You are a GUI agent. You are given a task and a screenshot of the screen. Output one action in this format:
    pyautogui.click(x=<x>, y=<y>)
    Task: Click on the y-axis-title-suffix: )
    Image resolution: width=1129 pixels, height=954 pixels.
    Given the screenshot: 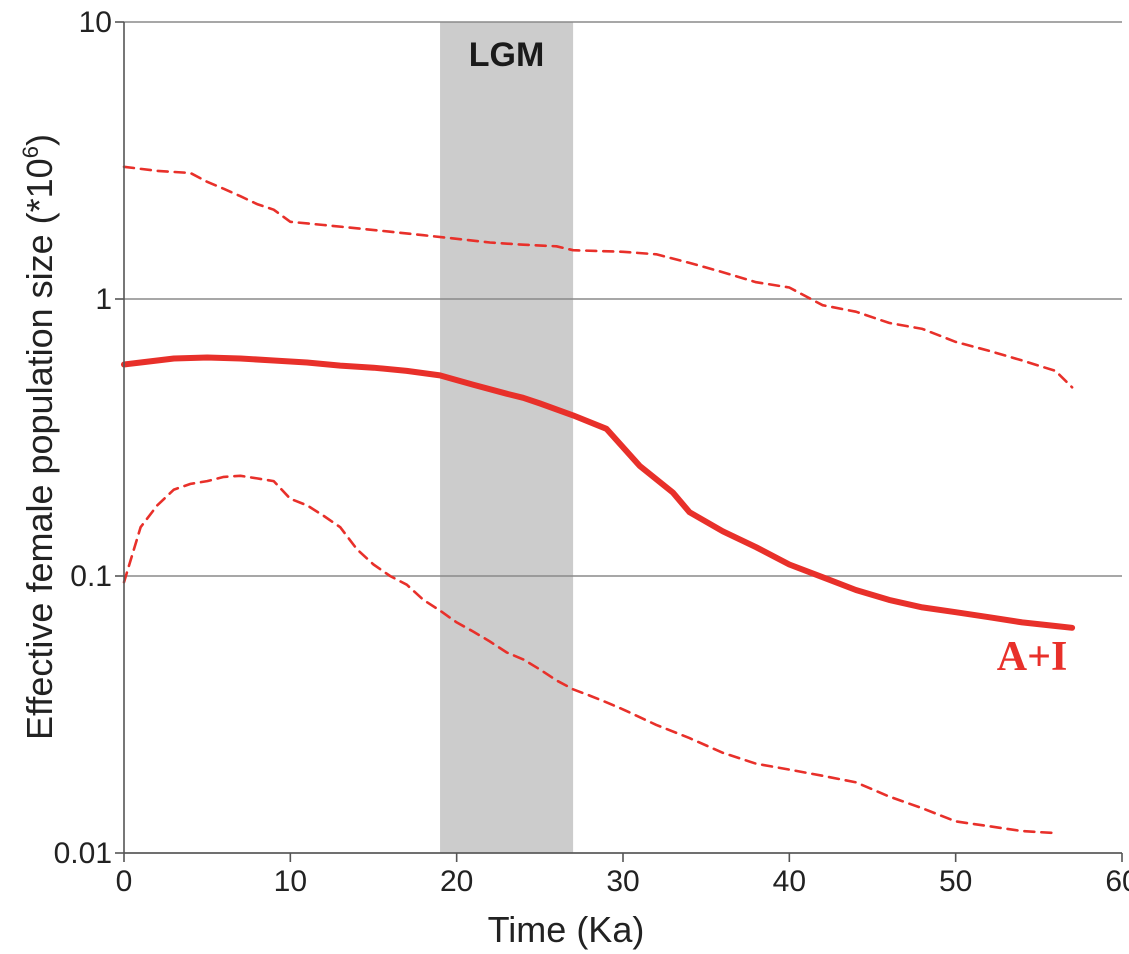 What is the action you would take?
    pyautogui.click(x=39, y=140)
    